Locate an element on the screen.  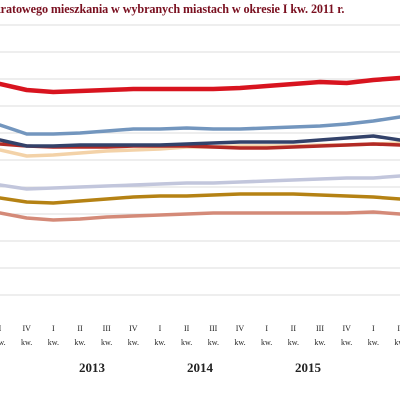
x-tick-label-5: IV kw. is located at coordinates (133, 335).